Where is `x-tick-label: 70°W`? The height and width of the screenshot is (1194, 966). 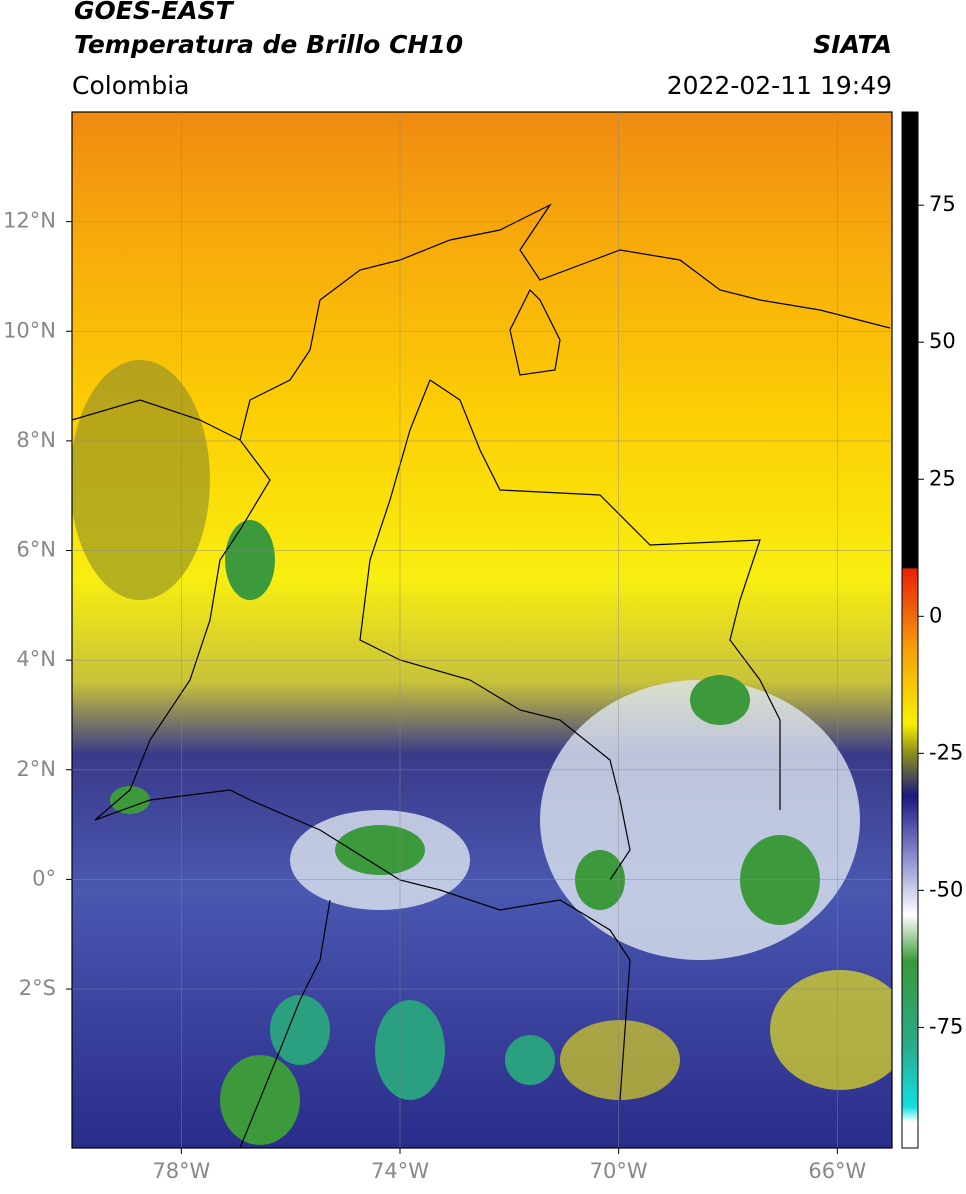 x-tick-label: 70°W is located at coordinates (619, 1171).